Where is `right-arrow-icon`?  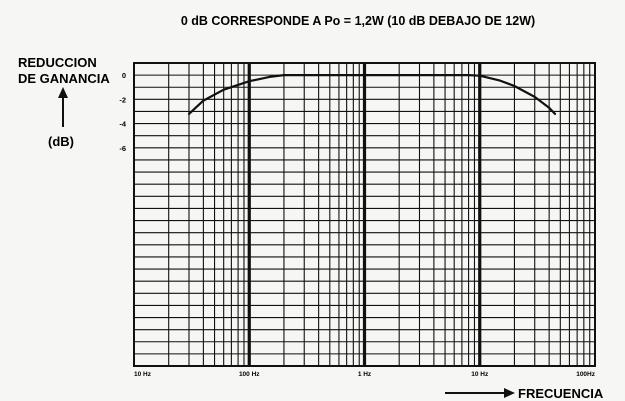
right-arrow-icon is located at coordinates (480, 393).